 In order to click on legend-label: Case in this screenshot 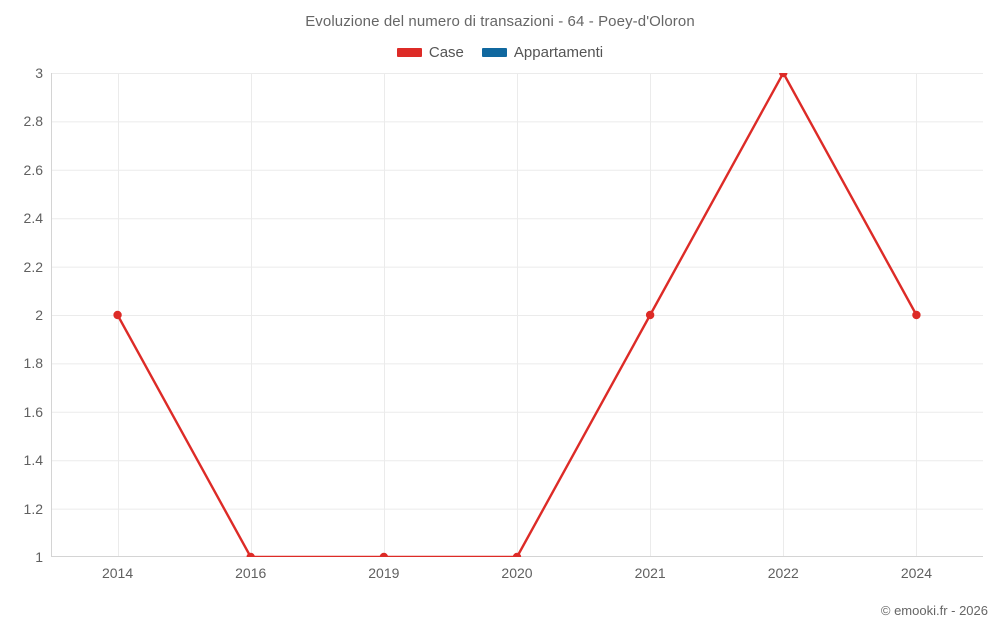, I will do `click(446, 52)`.